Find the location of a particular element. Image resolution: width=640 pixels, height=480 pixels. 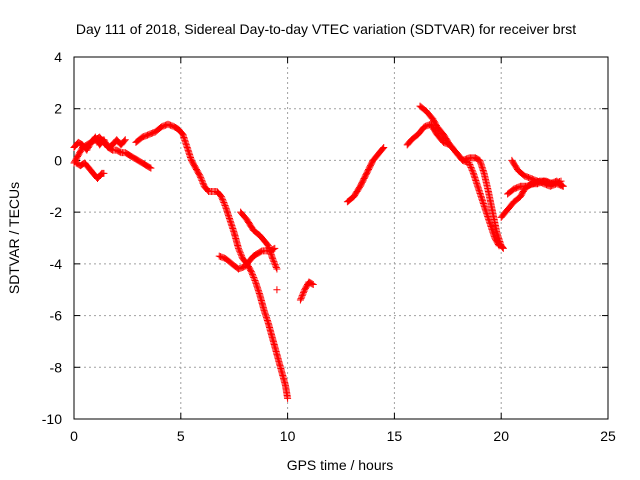

series-arc-h is located at coordinates (306, 291).